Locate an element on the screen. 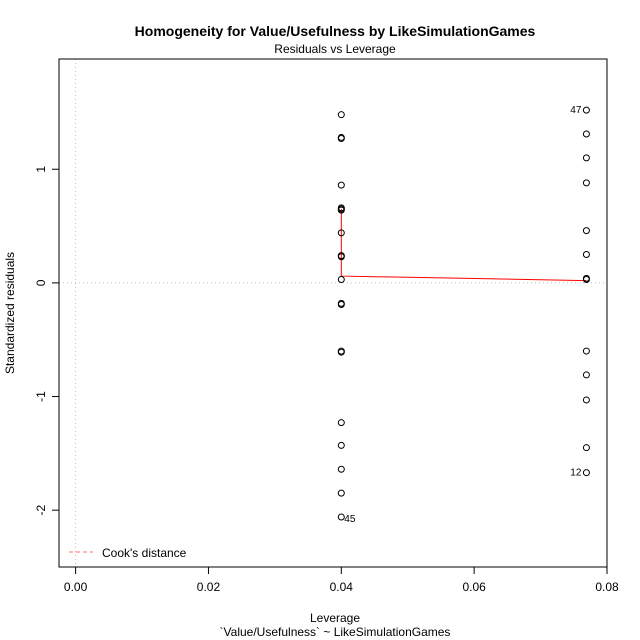 This screenshot has width=640, height=640. chart-subtitle: Residuals vs Leverage is located at coordinates (335, 49).